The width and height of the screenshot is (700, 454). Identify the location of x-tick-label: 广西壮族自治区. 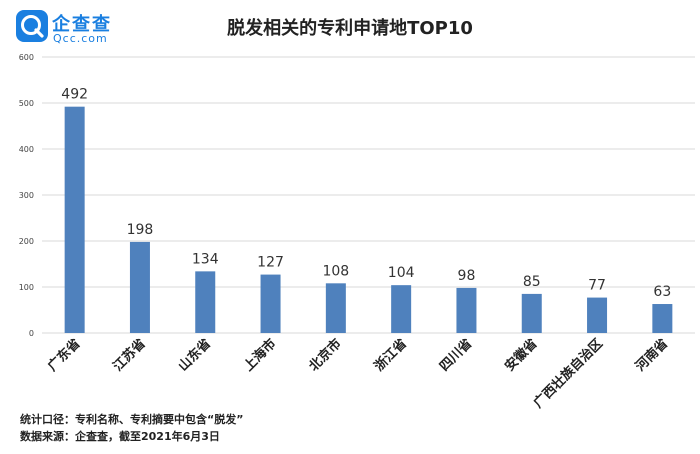
(568, 374).